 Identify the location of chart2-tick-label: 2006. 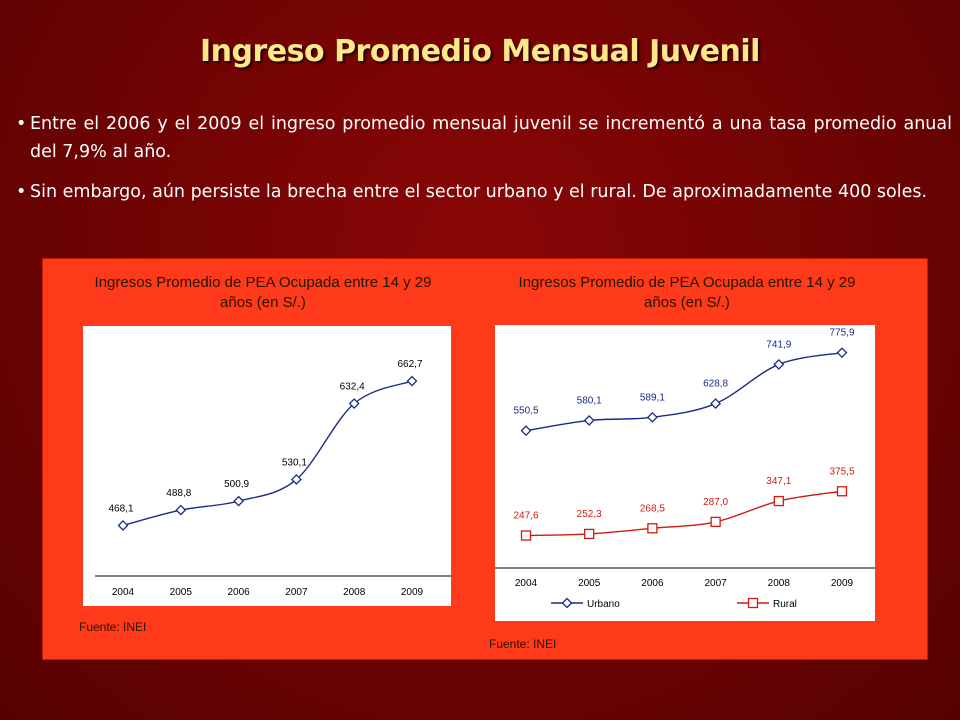
(652, 583).